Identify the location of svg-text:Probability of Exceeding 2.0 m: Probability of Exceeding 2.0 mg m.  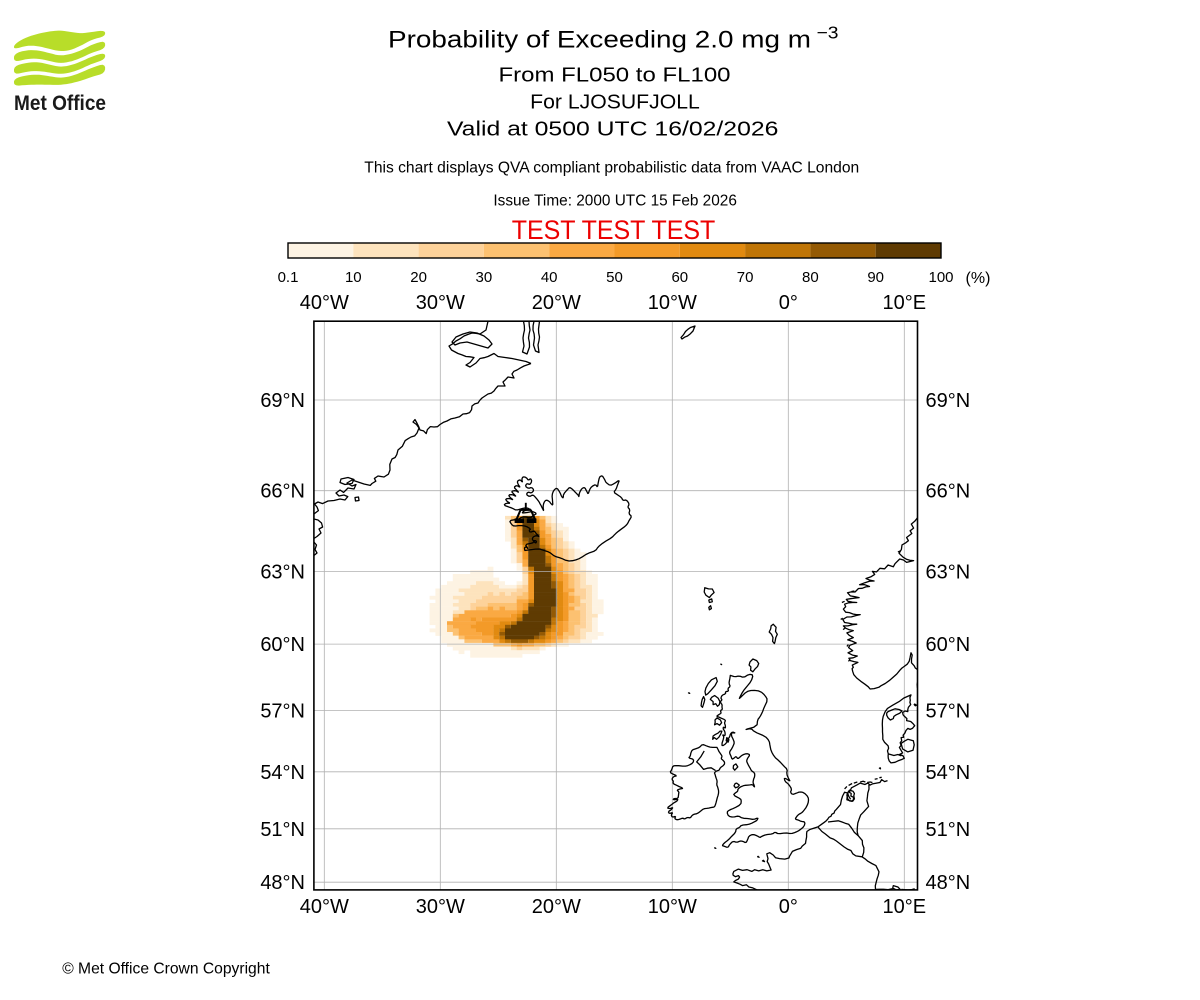
(599, 40).